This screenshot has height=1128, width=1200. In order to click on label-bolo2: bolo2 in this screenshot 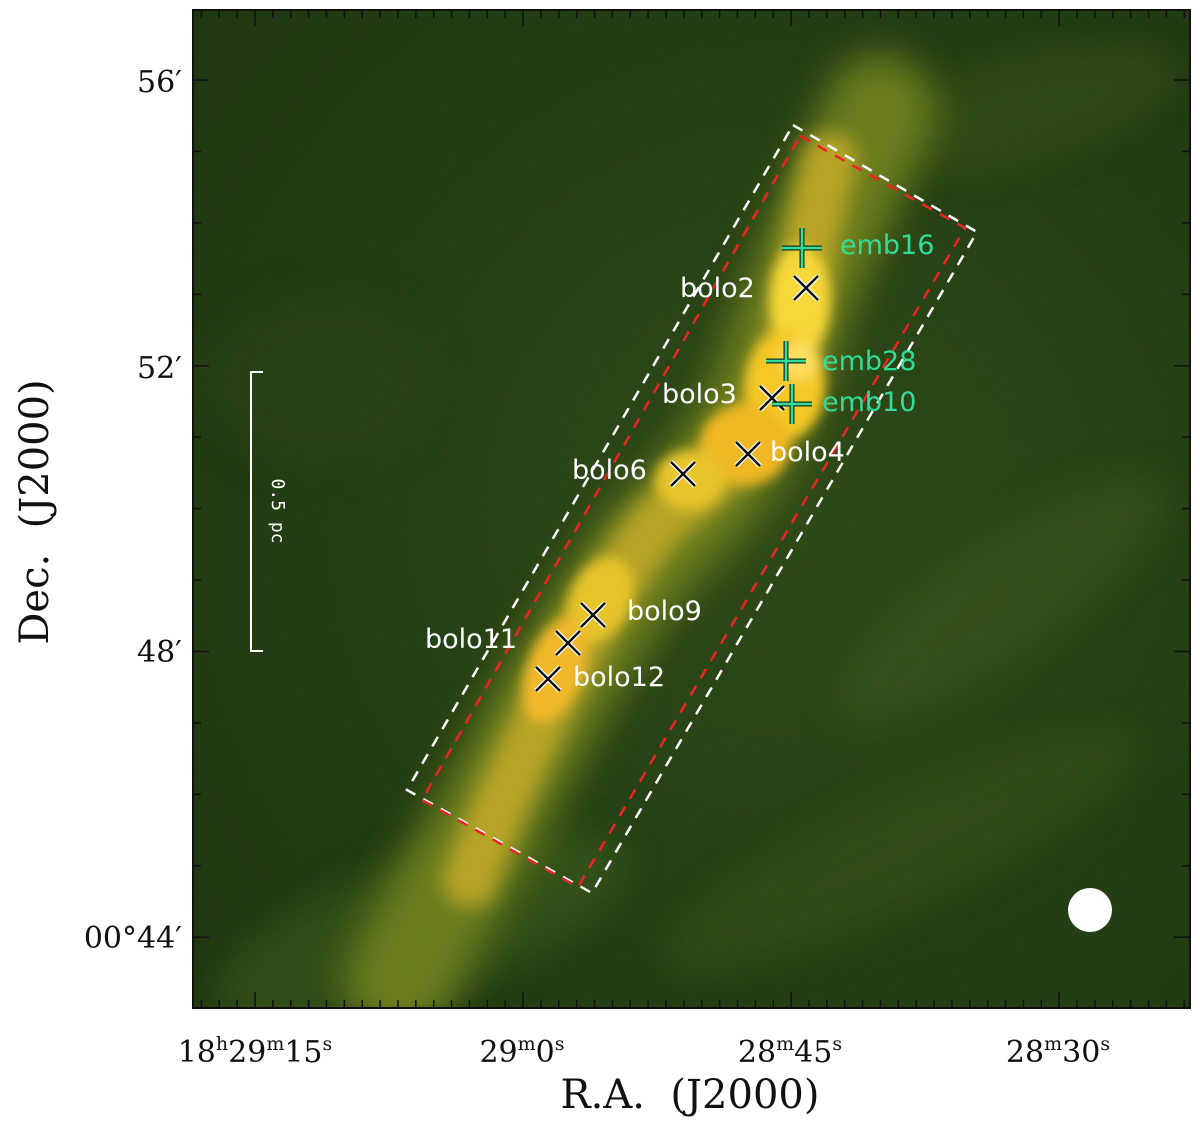, I will do `click(717, 288)`.